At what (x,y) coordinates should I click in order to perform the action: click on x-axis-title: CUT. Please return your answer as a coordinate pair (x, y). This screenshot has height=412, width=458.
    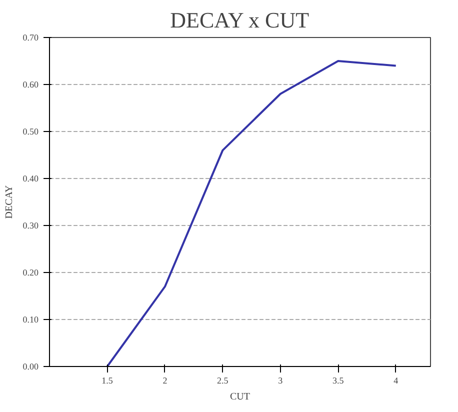
    Looking at the image, I should click on (240, 397).